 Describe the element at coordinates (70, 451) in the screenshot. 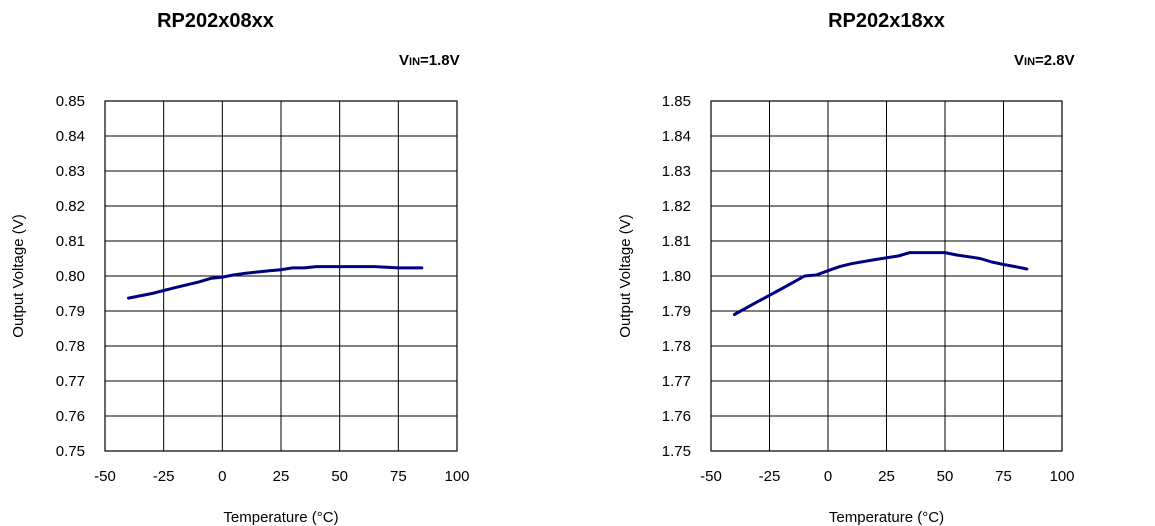

I see `y-tick-label: 0.75` at that location.